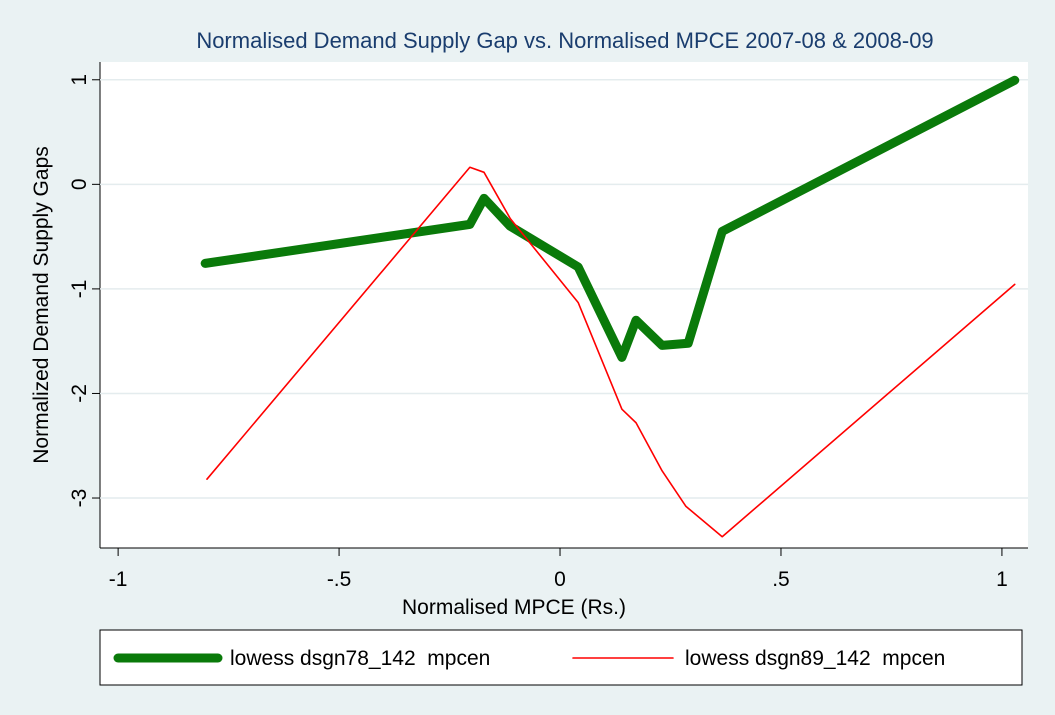 The image size is (1055, 715). Describe the element at coordinates (1002, 579) in the screenshot. I see `x-tick-label: 1` at that location.